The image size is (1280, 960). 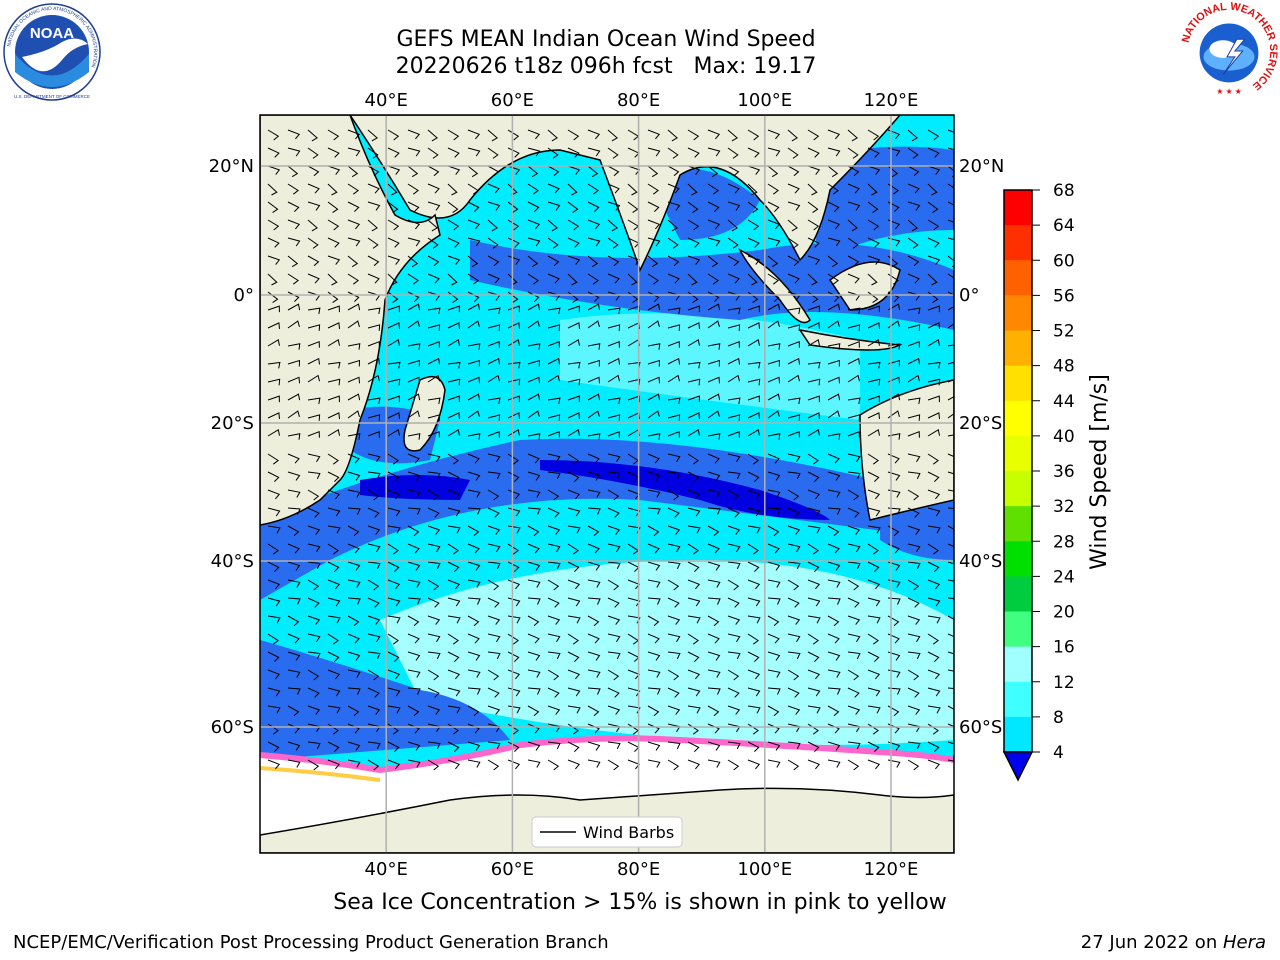 What do you see at coordinates (685, 490) in the screenshot?
I see `wind-zone-min` at bounding box center [685, 490].